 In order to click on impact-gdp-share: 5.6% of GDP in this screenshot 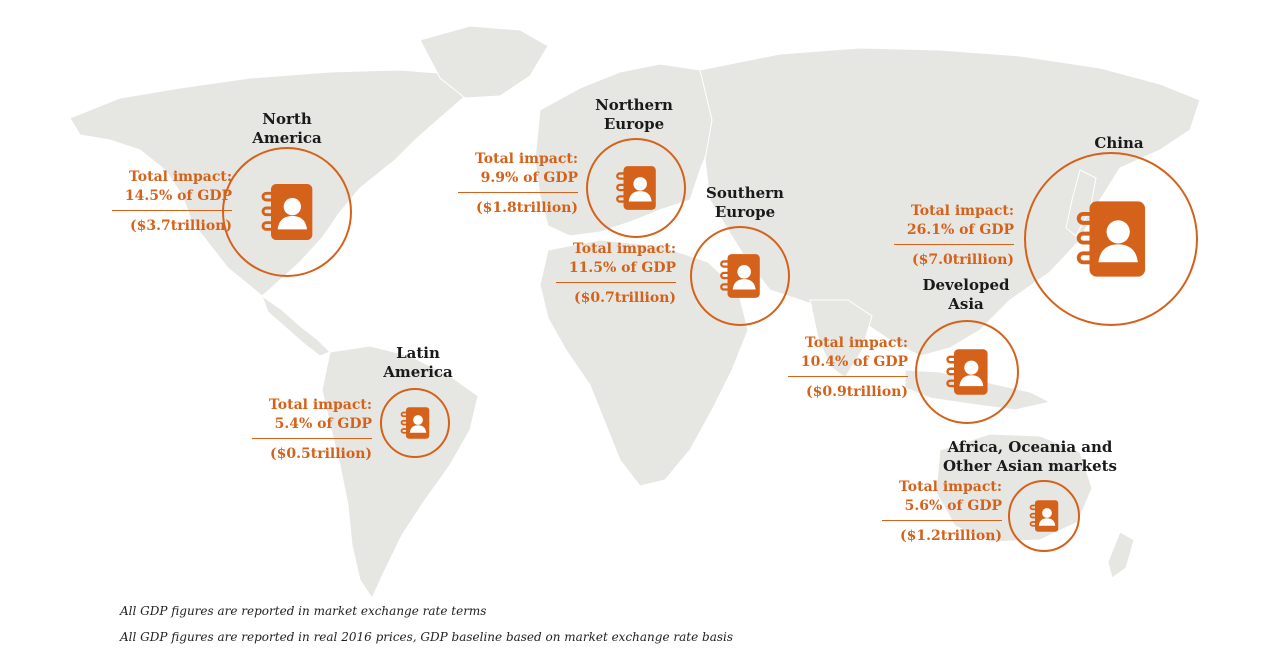, I will do `click(953, 506)`.